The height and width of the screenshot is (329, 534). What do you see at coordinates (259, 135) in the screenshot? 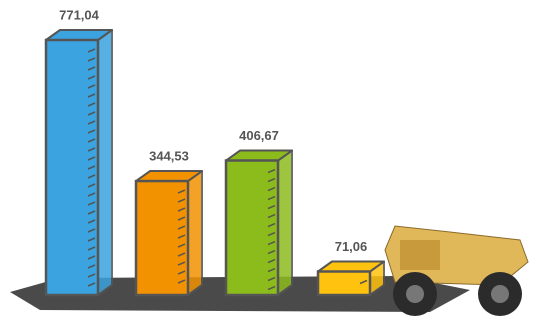
I see `value-label: 406,67` at bounding box center [259, 135].